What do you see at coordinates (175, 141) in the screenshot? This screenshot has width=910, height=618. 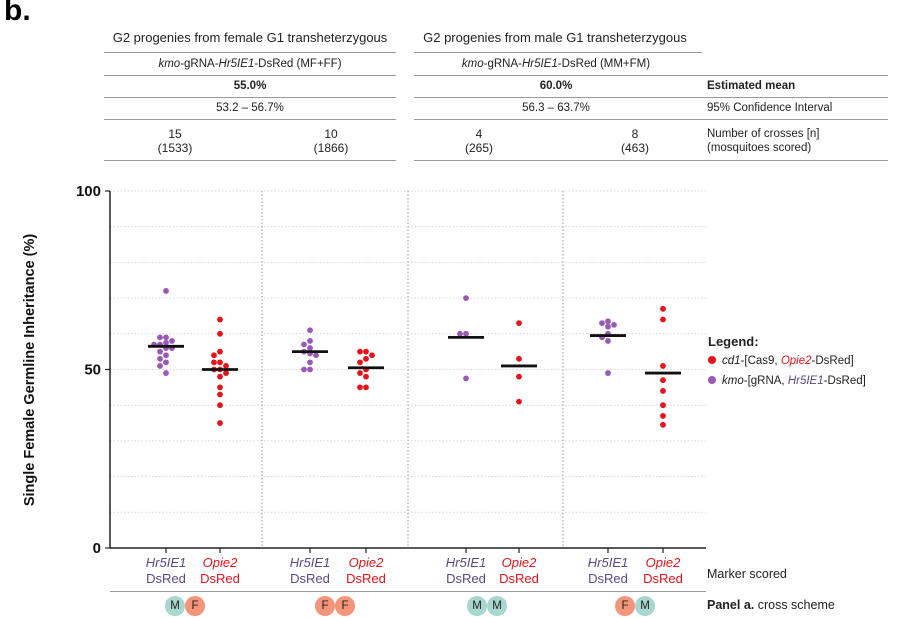 I see `count-group-1: 15 (1533)` at bounding box center [175, 141].